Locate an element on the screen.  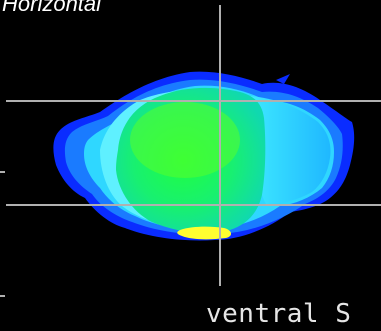
lime-highlight is located at coordinates (185, 140).